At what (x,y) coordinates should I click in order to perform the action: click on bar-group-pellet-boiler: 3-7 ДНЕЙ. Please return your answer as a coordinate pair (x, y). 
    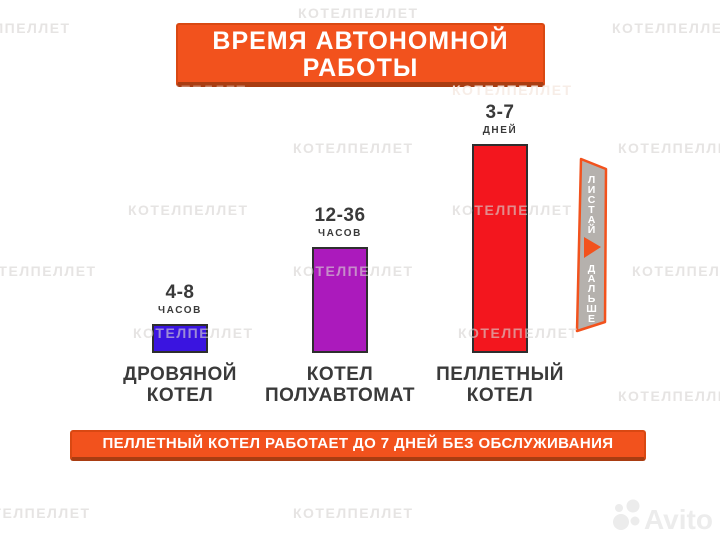
    Looking at the image, I should click on (500, 228).